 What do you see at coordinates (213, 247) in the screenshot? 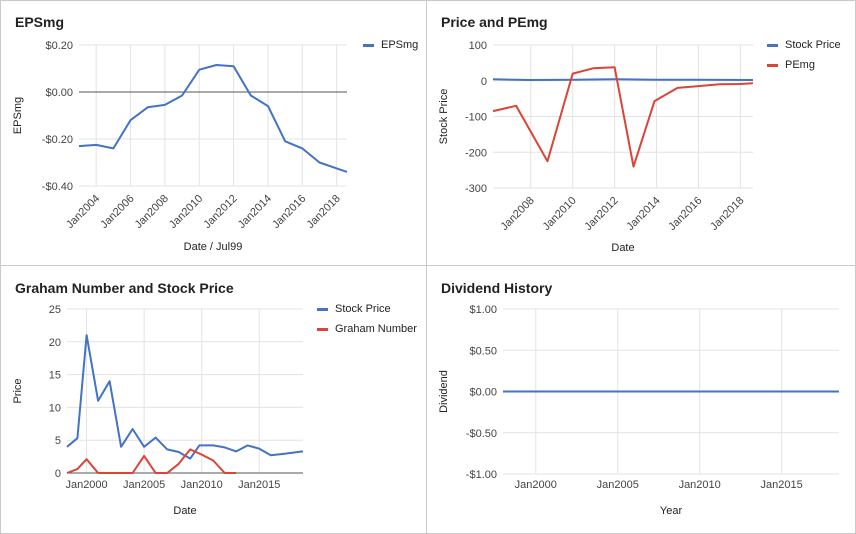
I see `x-axis-title: Date / Jul99` at bounding box center [213, 247].